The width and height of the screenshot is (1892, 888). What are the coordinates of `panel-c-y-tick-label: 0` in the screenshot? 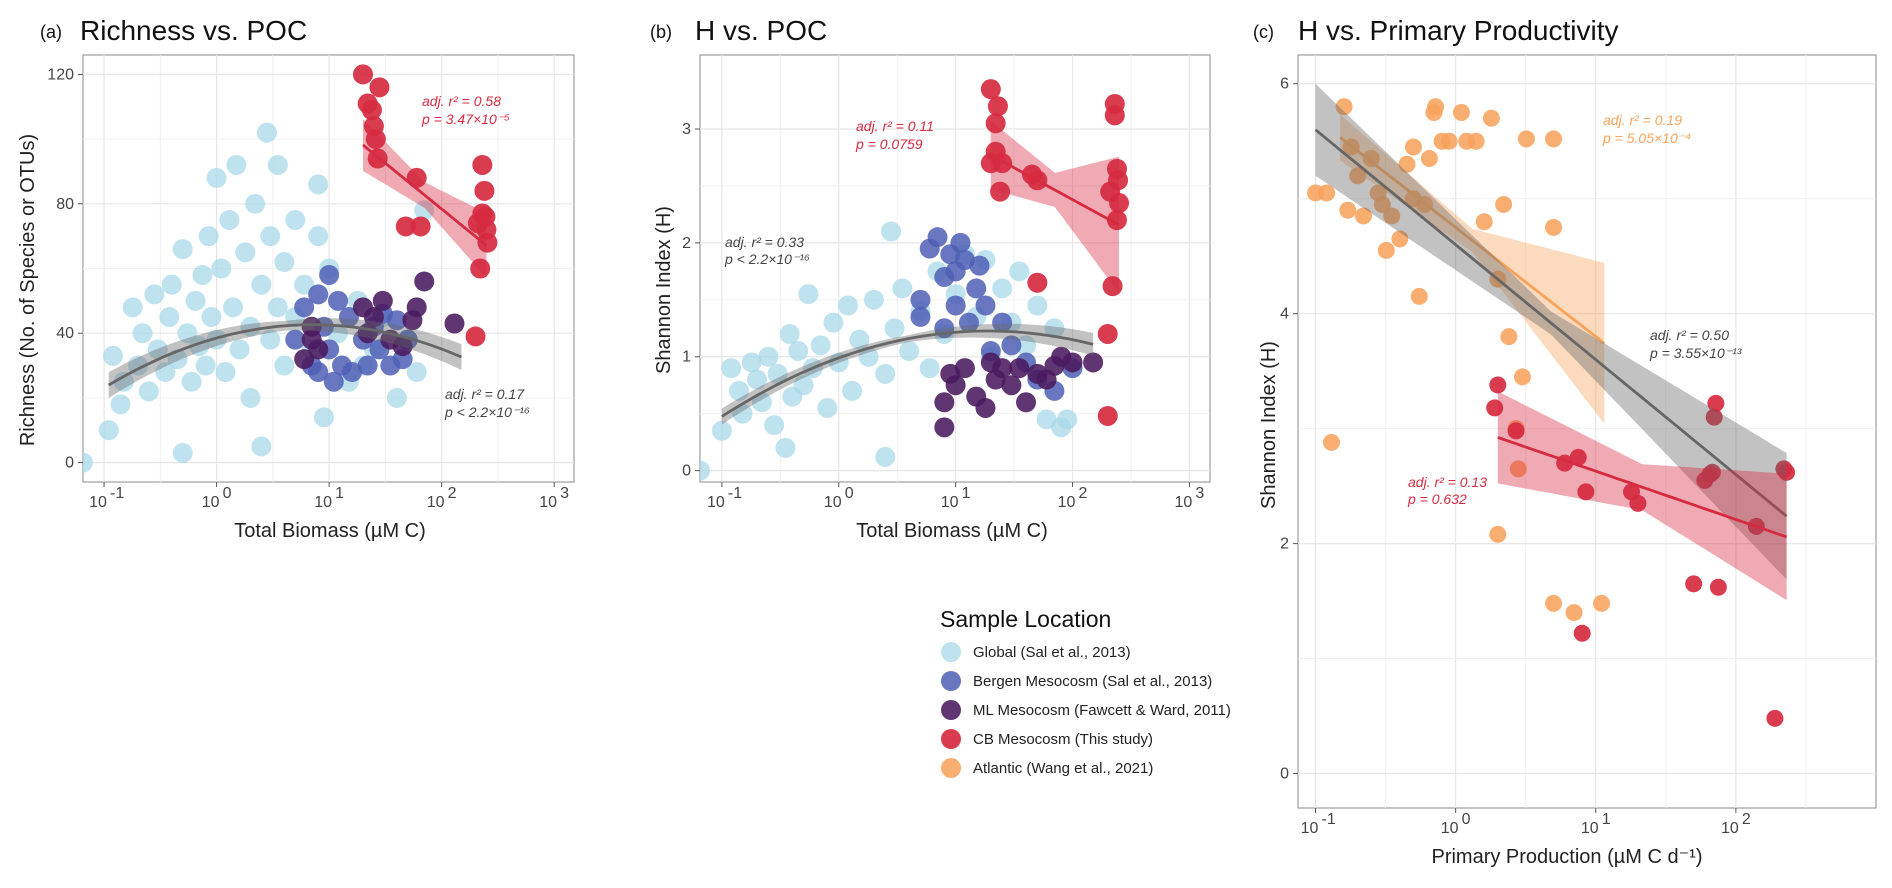 It's located at (1284, 774).